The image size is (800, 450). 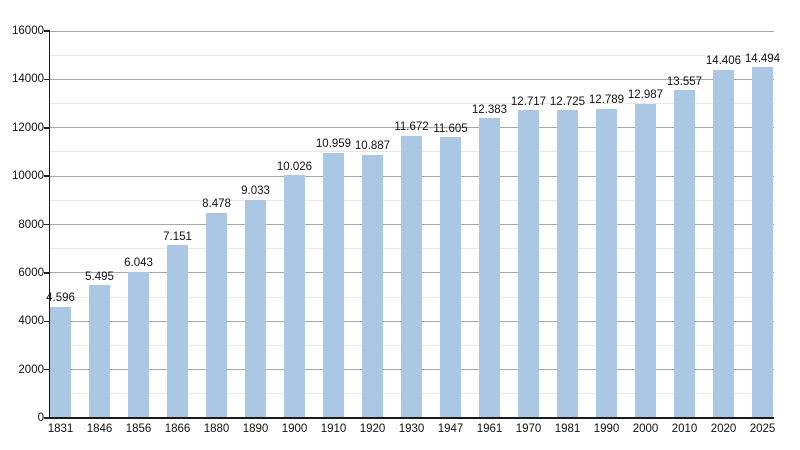 I want to click on y-tick-label: 2000, so click(x=31, y=369).